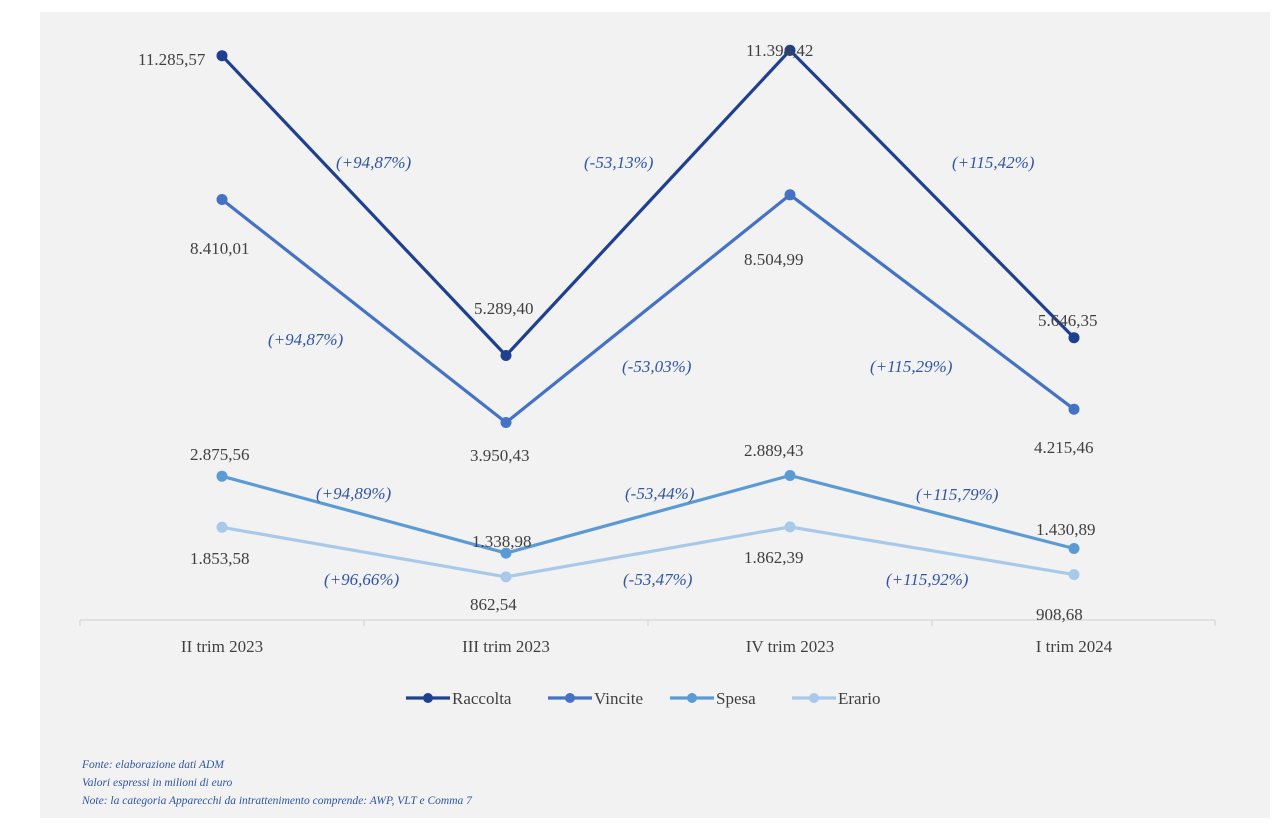  What do you see at coordinates (927, 579) in the screenshot?
I see `erario-change-label-2: (+115,92%)` at bounding box center [927, 579].